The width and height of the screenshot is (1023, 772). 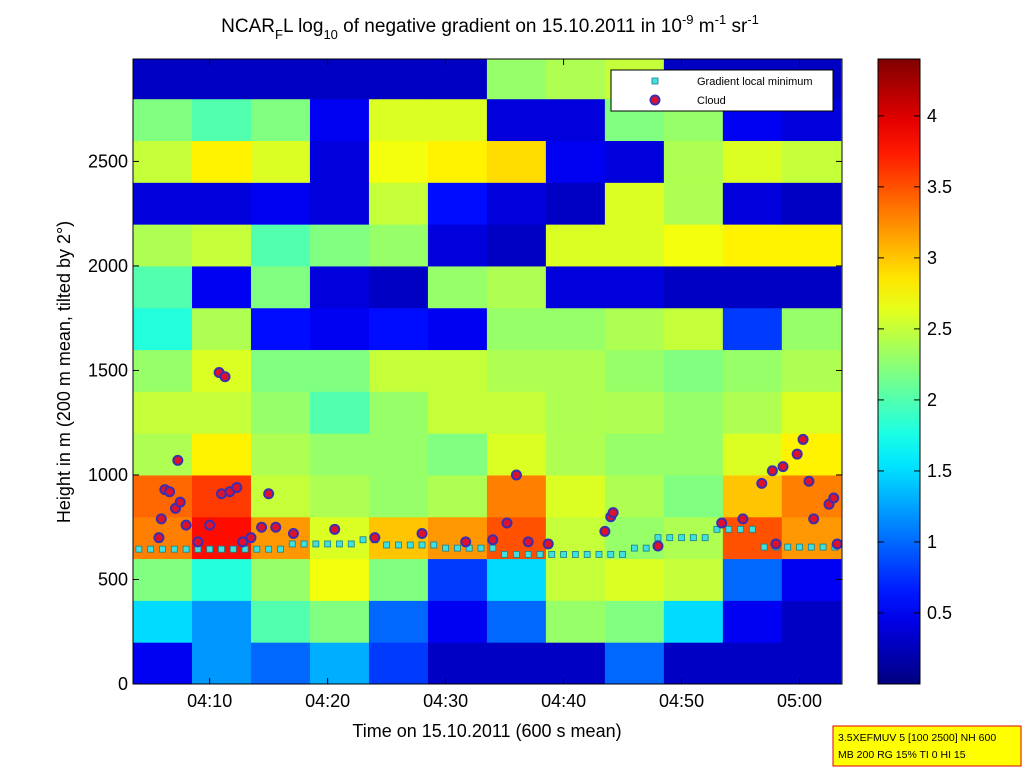 What do you see at coordinates (64, 372) in the screenshot?
I see `y-axis-label: Height in m (200 m mean, tilted by 2°)` at bounding box center [64, 372].